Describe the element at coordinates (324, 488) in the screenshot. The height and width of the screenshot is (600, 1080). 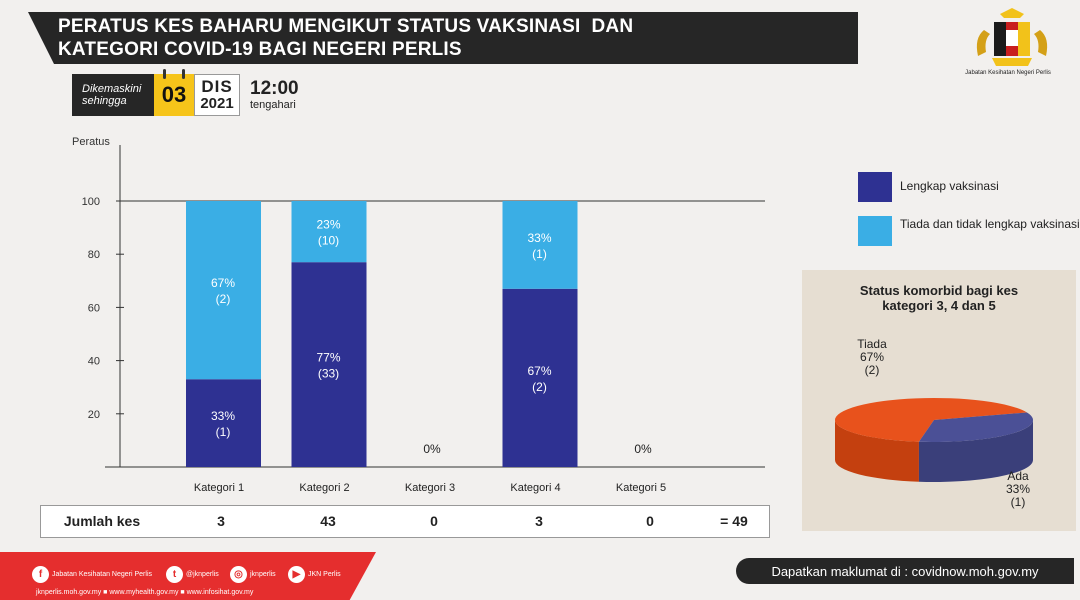
I see `x-tick-label: Kategori 2` at that location.